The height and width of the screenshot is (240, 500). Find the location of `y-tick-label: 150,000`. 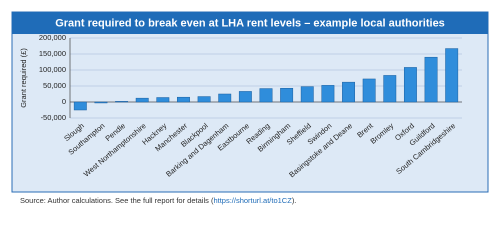

y-tick-label: 150,000 is located at coordinates (52, 53).